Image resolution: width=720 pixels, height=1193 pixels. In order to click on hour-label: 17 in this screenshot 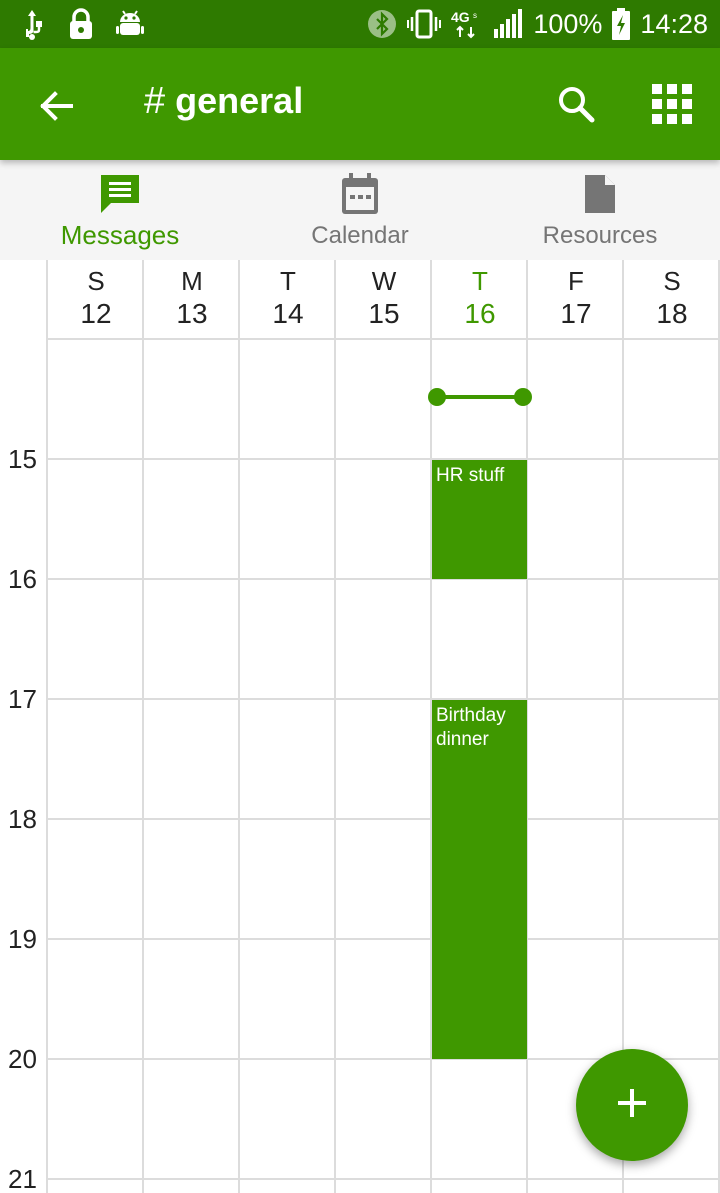, I will do `click(22, 699)`.